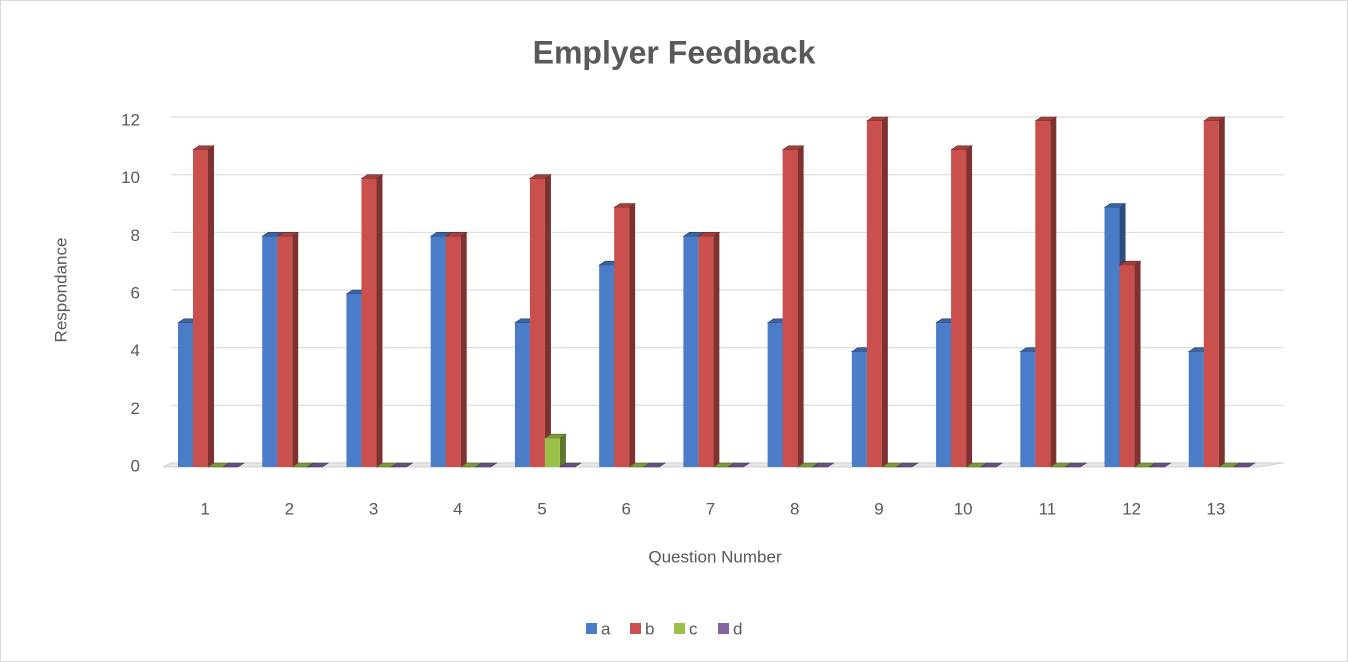  I want to click on x-tick-label: 11, so click(1048, 508).